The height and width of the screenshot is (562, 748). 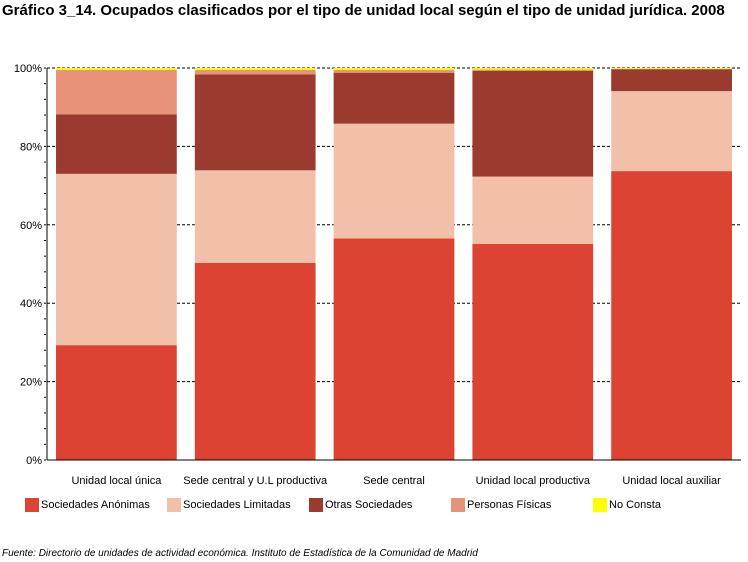 I want to click on x-tick-label: Unidad local única, so click(x=116, y=481).